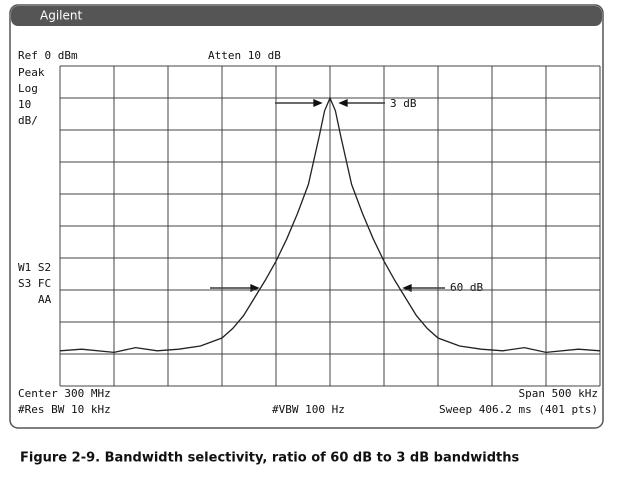 This screenshot has width=618, height=487. What do you see at coordinates (24, 104) in the screenshot?
I see `mode: 10` at bounding box center [24, 104].